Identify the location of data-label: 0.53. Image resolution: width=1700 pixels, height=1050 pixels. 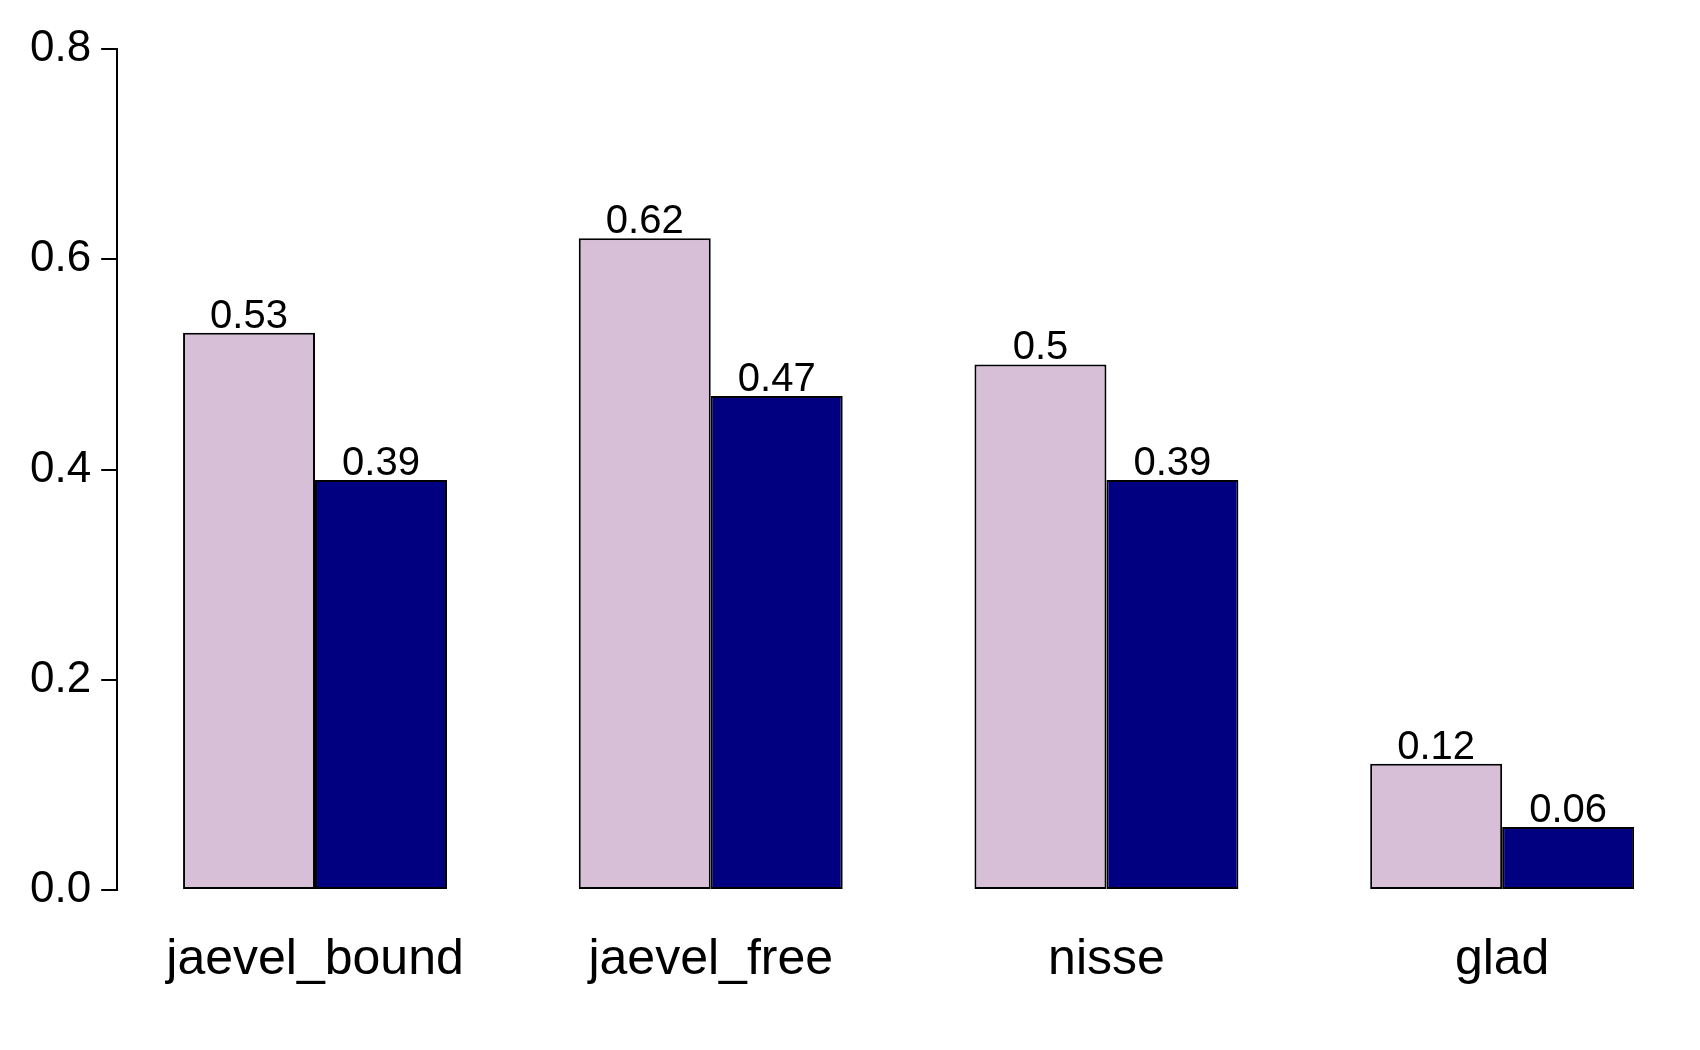
(249, 313).